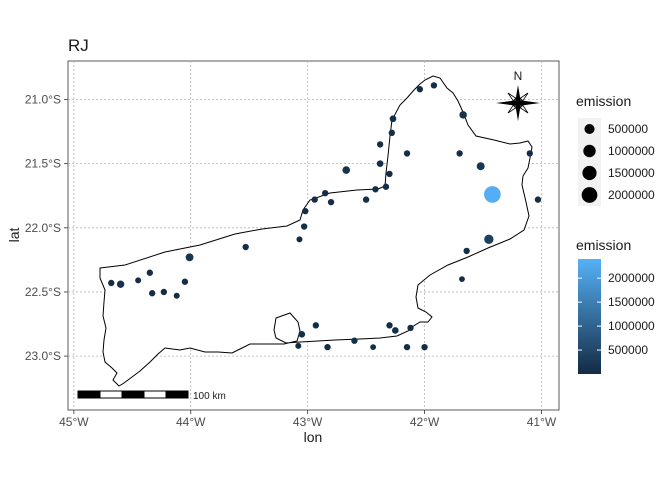 This screenshot has height=480, width=672. Describe the element at coordinates (529, 103) in the screenshot. I see `north-arrow-needle-east` at that location.